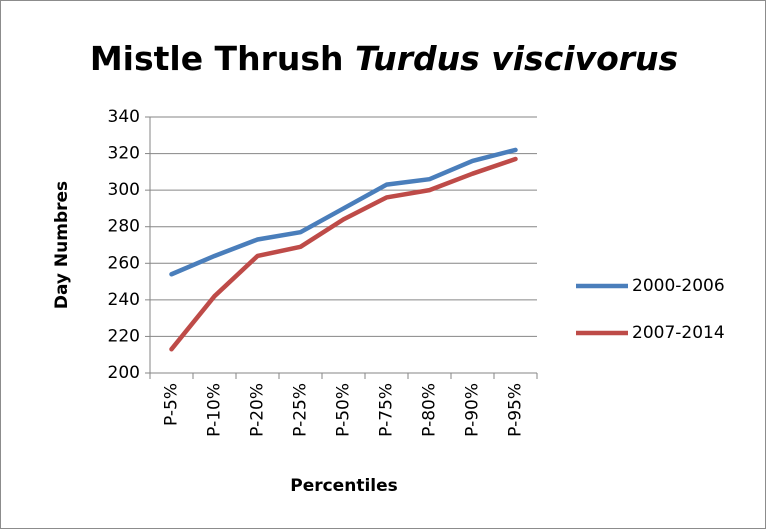 Image resolution: width=766 pixels, height=529 pixels. Describe the element at coordinates (343, 212) in the screenshot. I see `series-line` at that location.